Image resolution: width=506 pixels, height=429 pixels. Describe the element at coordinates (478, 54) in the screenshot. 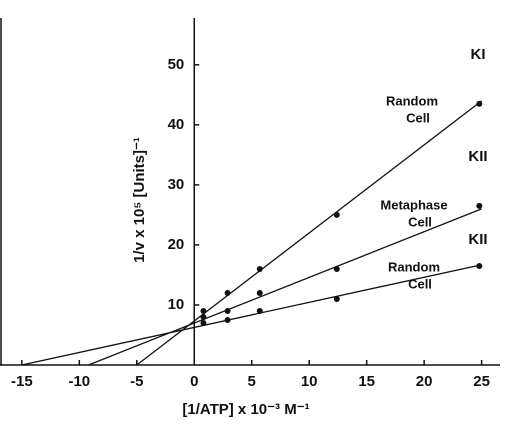

I see `annotation: KI` at that location.